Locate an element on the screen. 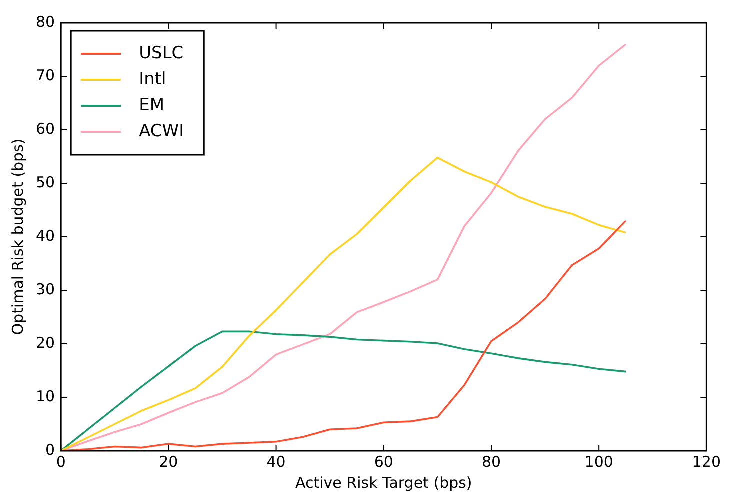 The width and height of the screenshot is (732, 501). x-tick-label: 40 is located at coordinates (276, 461).